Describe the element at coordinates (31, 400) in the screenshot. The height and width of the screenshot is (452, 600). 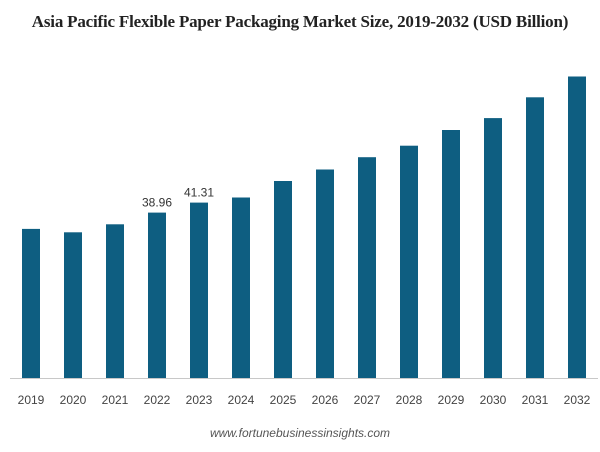
I see `x-tick-label-2019: 2019` at that location.